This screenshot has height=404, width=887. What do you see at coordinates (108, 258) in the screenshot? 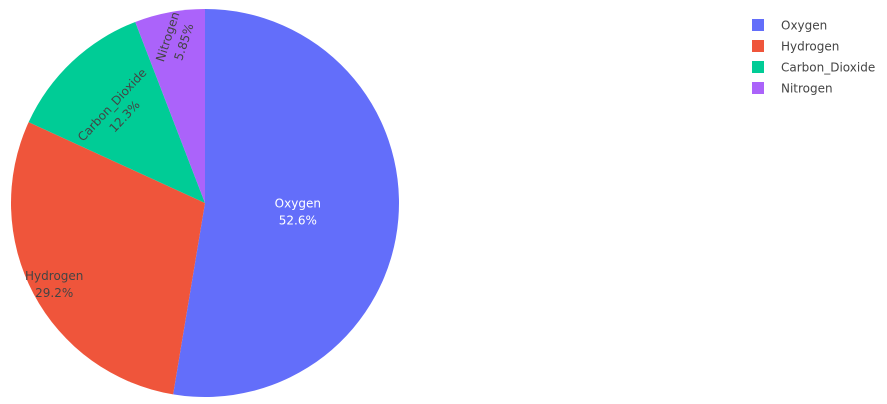
I see `pie-slice-hydrogen` at bounding box center [108, 258].